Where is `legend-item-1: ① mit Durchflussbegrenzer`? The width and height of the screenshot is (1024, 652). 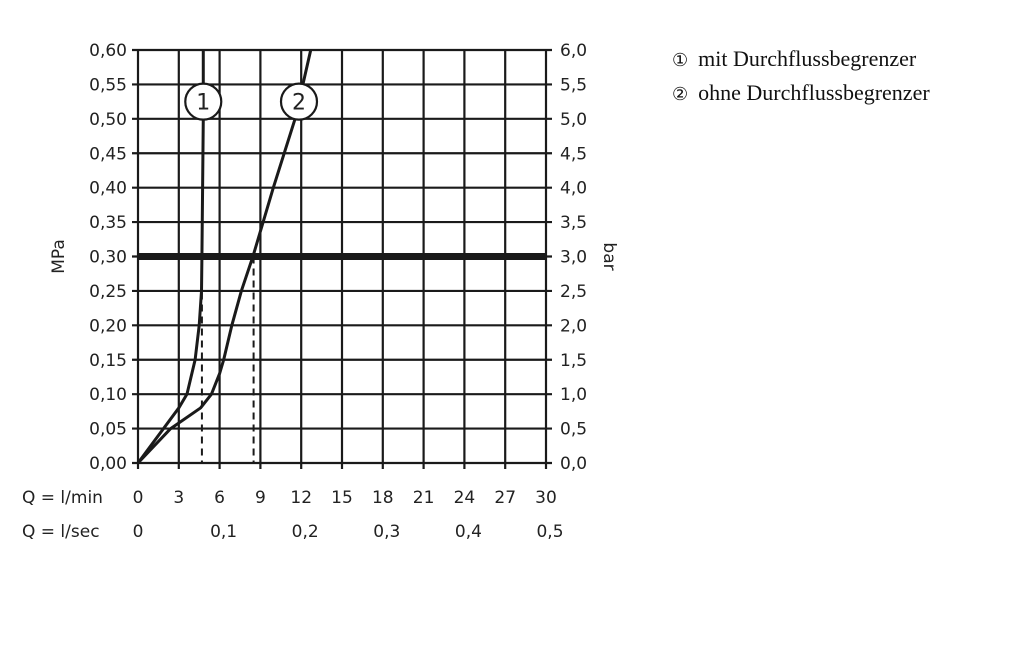 legend-item-1: ① mit Durchflussbegrenzer is located at coordinates (801, 63).